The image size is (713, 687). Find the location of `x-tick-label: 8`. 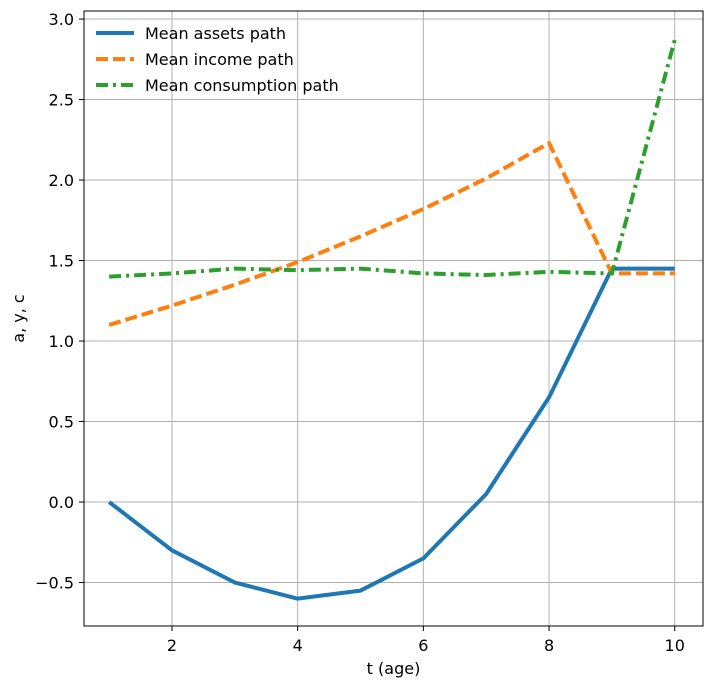

x-tick-label: 8 is located at coordinates (549, 645).